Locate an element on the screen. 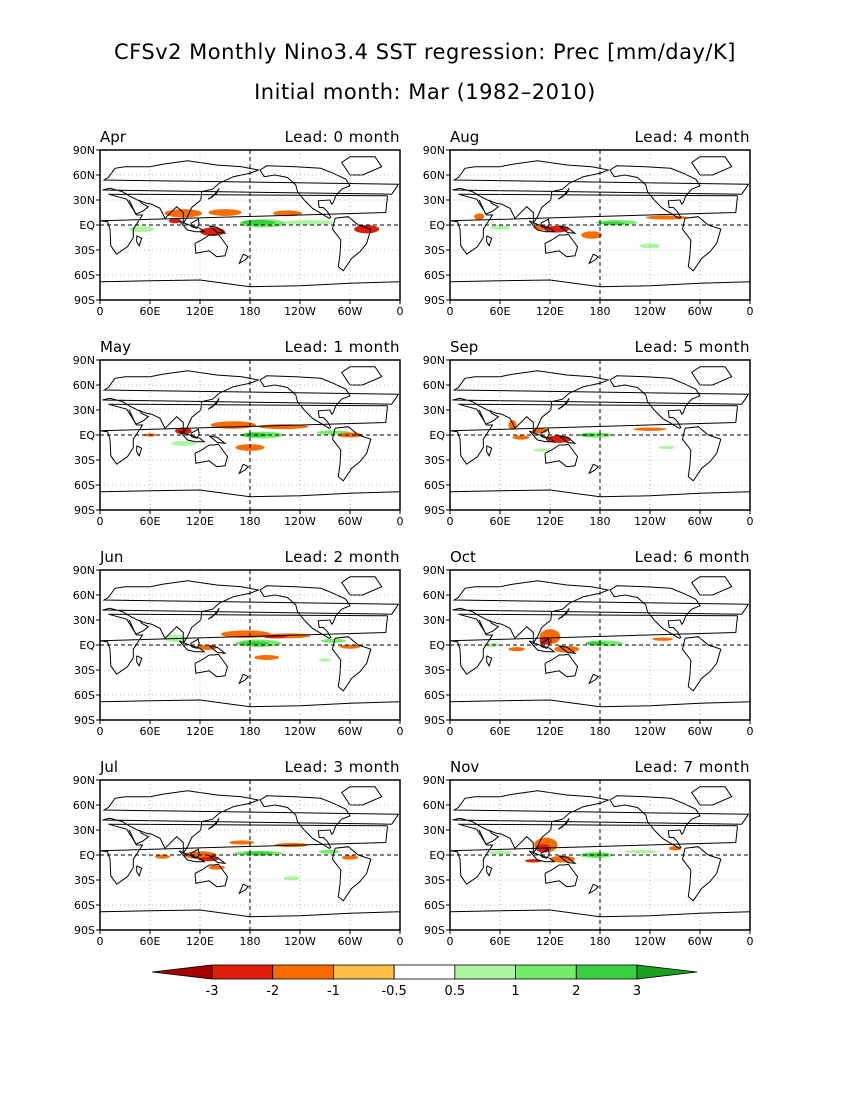 This screenshot has width=850, height=1100. panel-lead: Lead: 7 month is located at coordinates (692, 767).